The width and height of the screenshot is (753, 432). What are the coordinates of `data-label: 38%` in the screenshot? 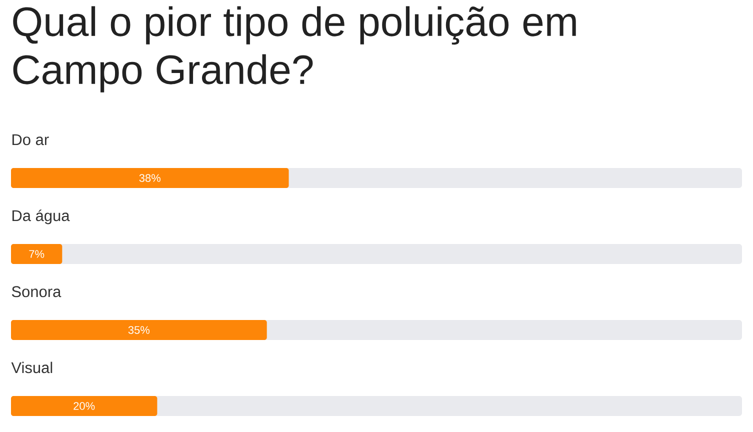 It's located at (149, 178).